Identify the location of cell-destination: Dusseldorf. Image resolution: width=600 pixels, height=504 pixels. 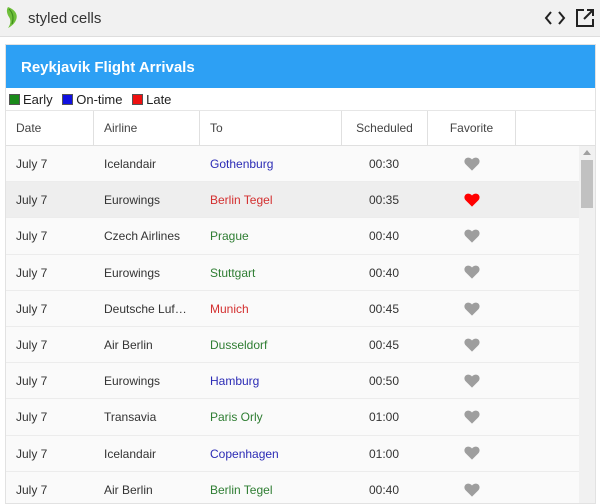
(239, 344).